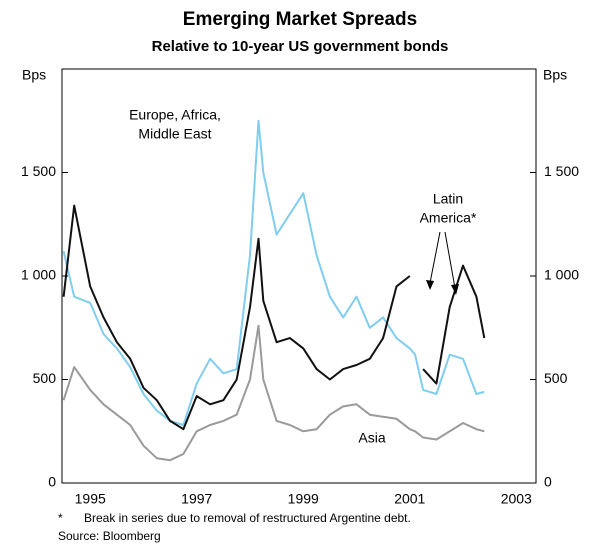 The image size is (600, 554). Describe the element at coordinates (38, 275) in the screenshot. I see `y-tick-label: 1 000` at that location.